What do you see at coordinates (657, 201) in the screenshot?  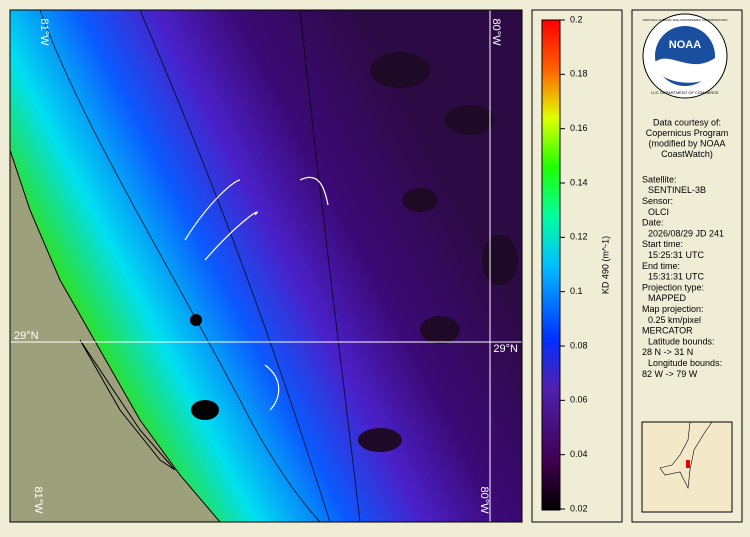 I see `detail-label: Sensor:` at bounding box center [657, 201].